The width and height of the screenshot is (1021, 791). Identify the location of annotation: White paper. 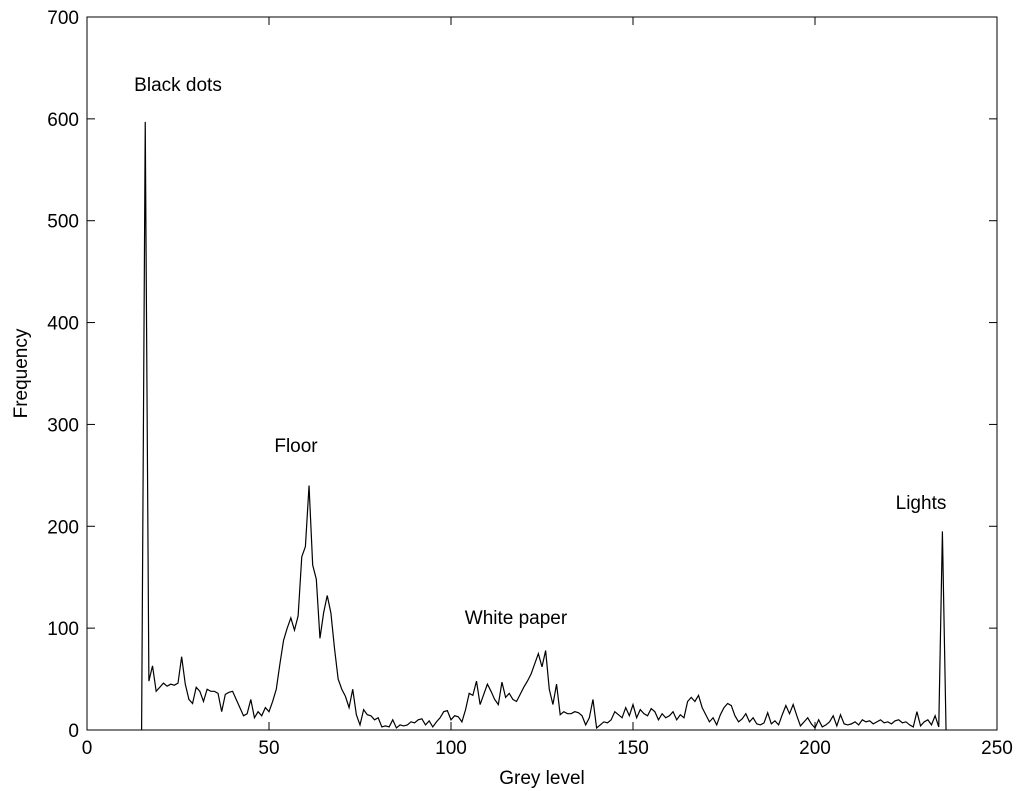
(516, 618).